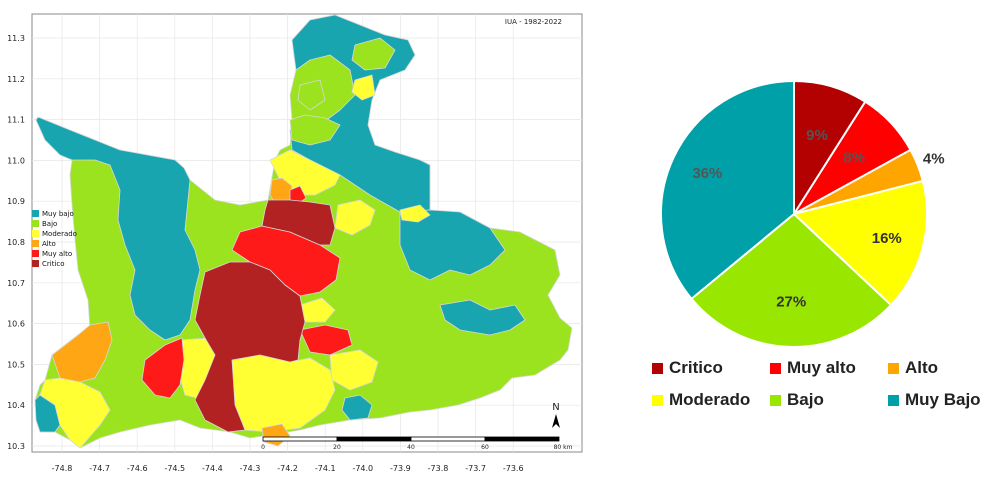 Image resolution: width=1006 pixels, height=478 pixels. What do you see at coordinates (805, 399) in the screenshot?
I see `pie-legend-label: Bajo` at bounding box center [805, 399].